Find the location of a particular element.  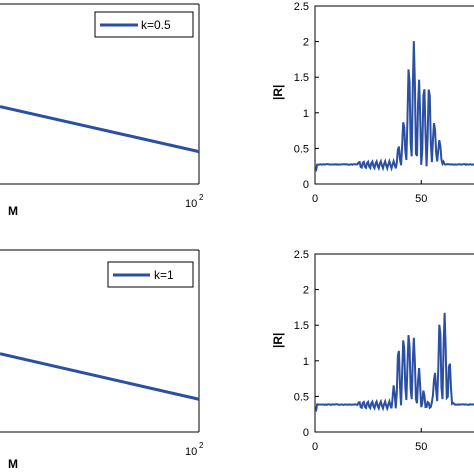

legend-label: k=0.5 is located at coordinates (156, 25).